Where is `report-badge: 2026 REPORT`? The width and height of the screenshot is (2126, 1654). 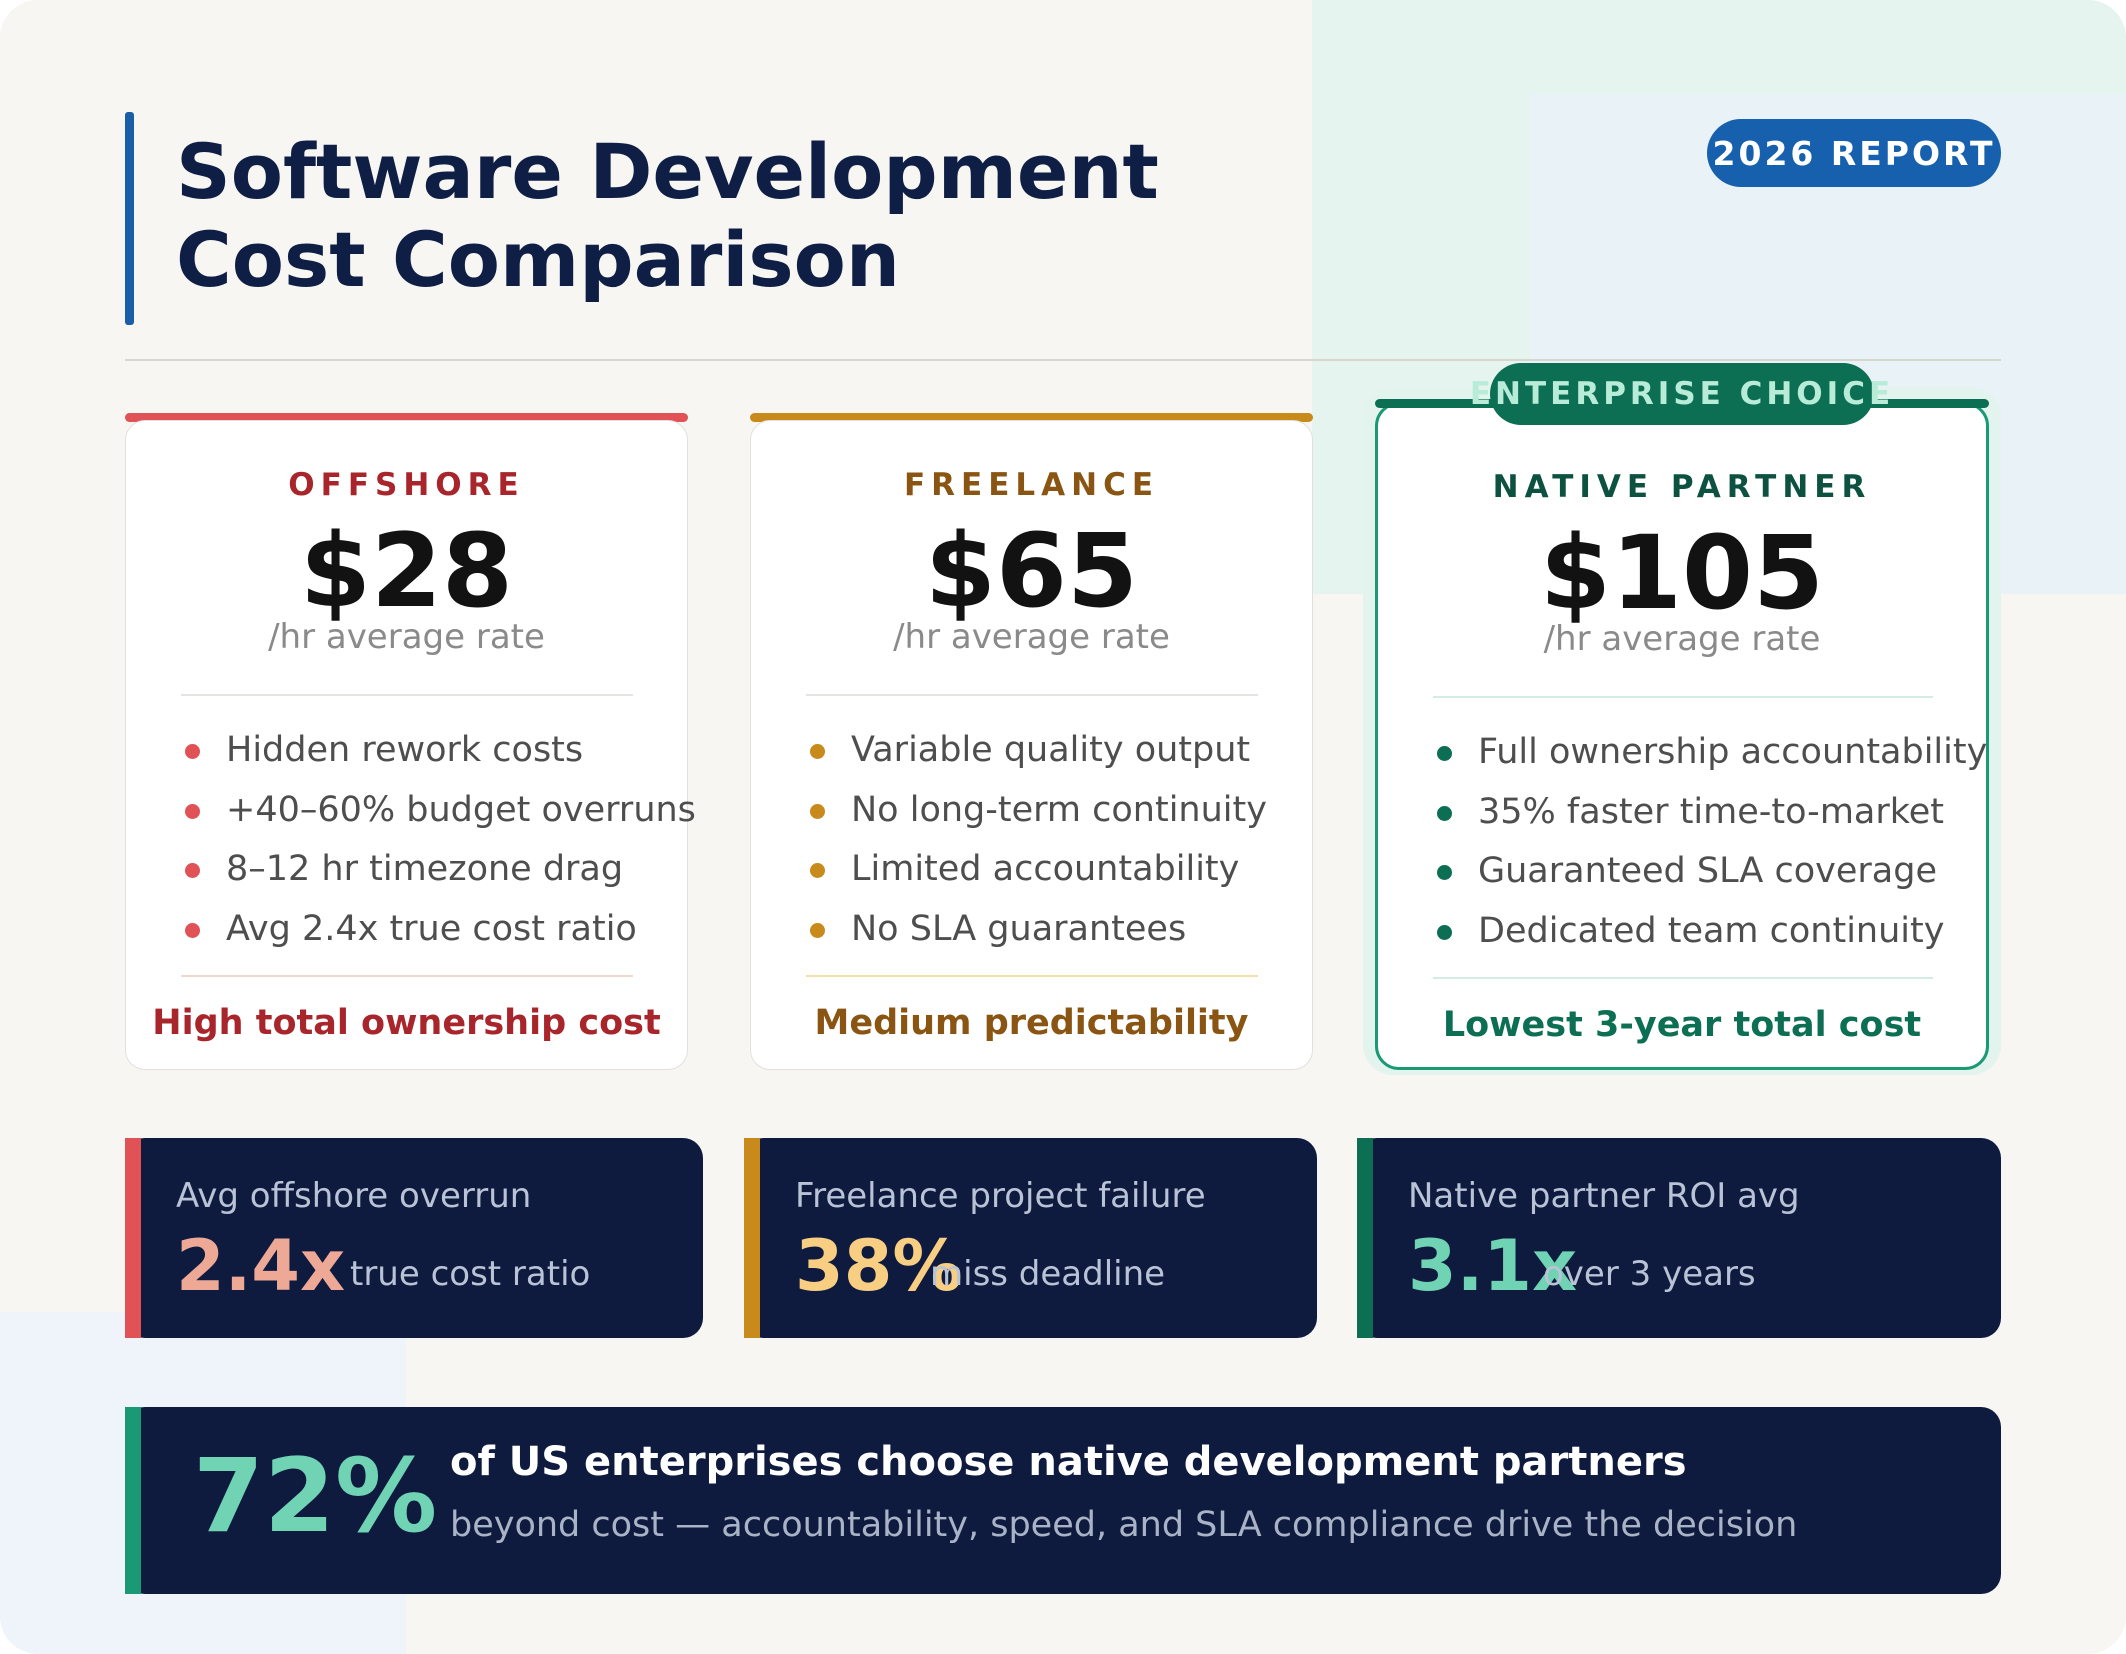
report-badge: 2026 REPORT is located at coordinates (1854, 153).